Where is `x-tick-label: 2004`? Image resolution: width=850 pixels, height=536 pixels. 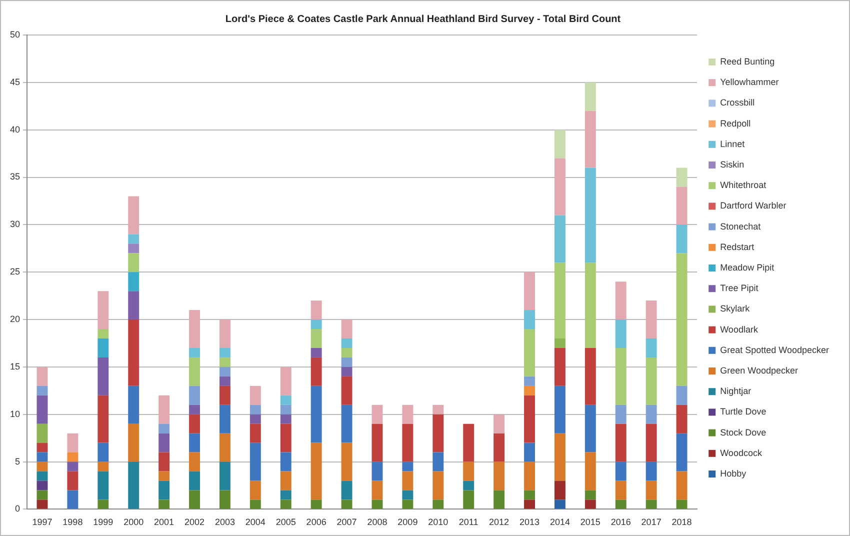 x-tick-label: 2004 is located at coordinates (255, 522).